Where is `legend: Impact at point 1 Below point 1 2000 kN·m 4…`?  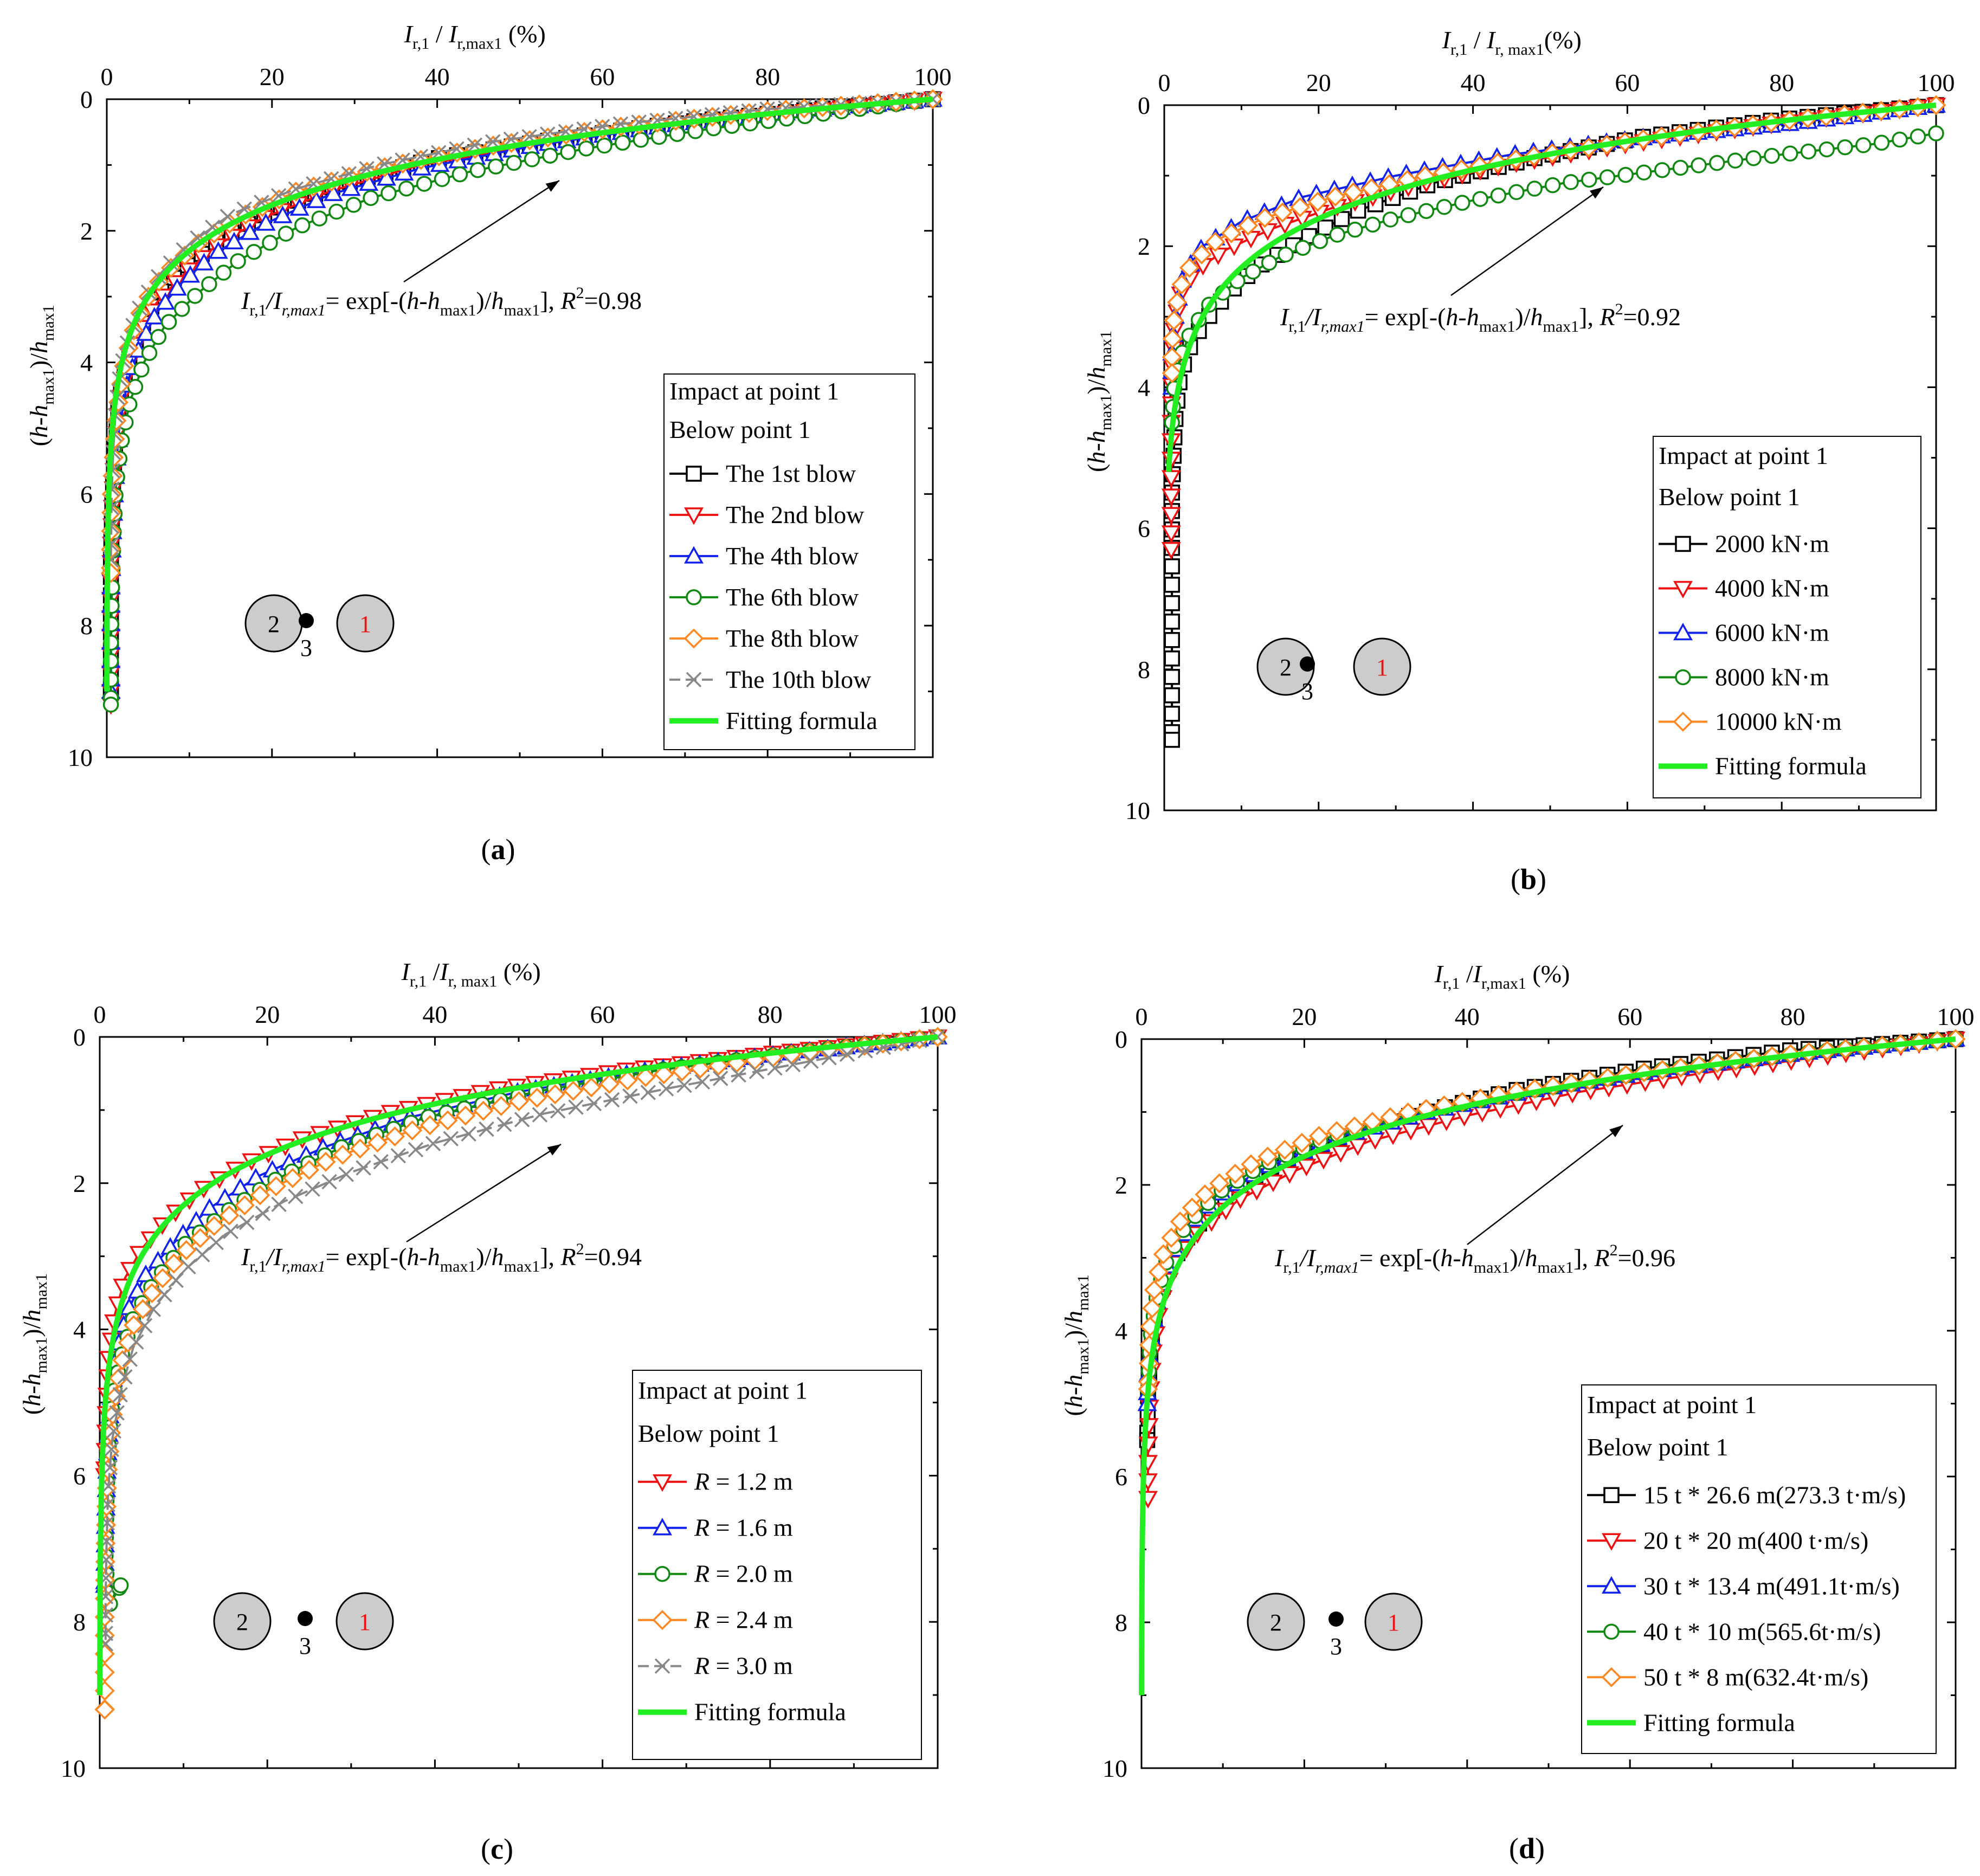 legend: Impact at point 1 Below point 1 2000 kN·m 4… is located at coordinates (1787, 617).